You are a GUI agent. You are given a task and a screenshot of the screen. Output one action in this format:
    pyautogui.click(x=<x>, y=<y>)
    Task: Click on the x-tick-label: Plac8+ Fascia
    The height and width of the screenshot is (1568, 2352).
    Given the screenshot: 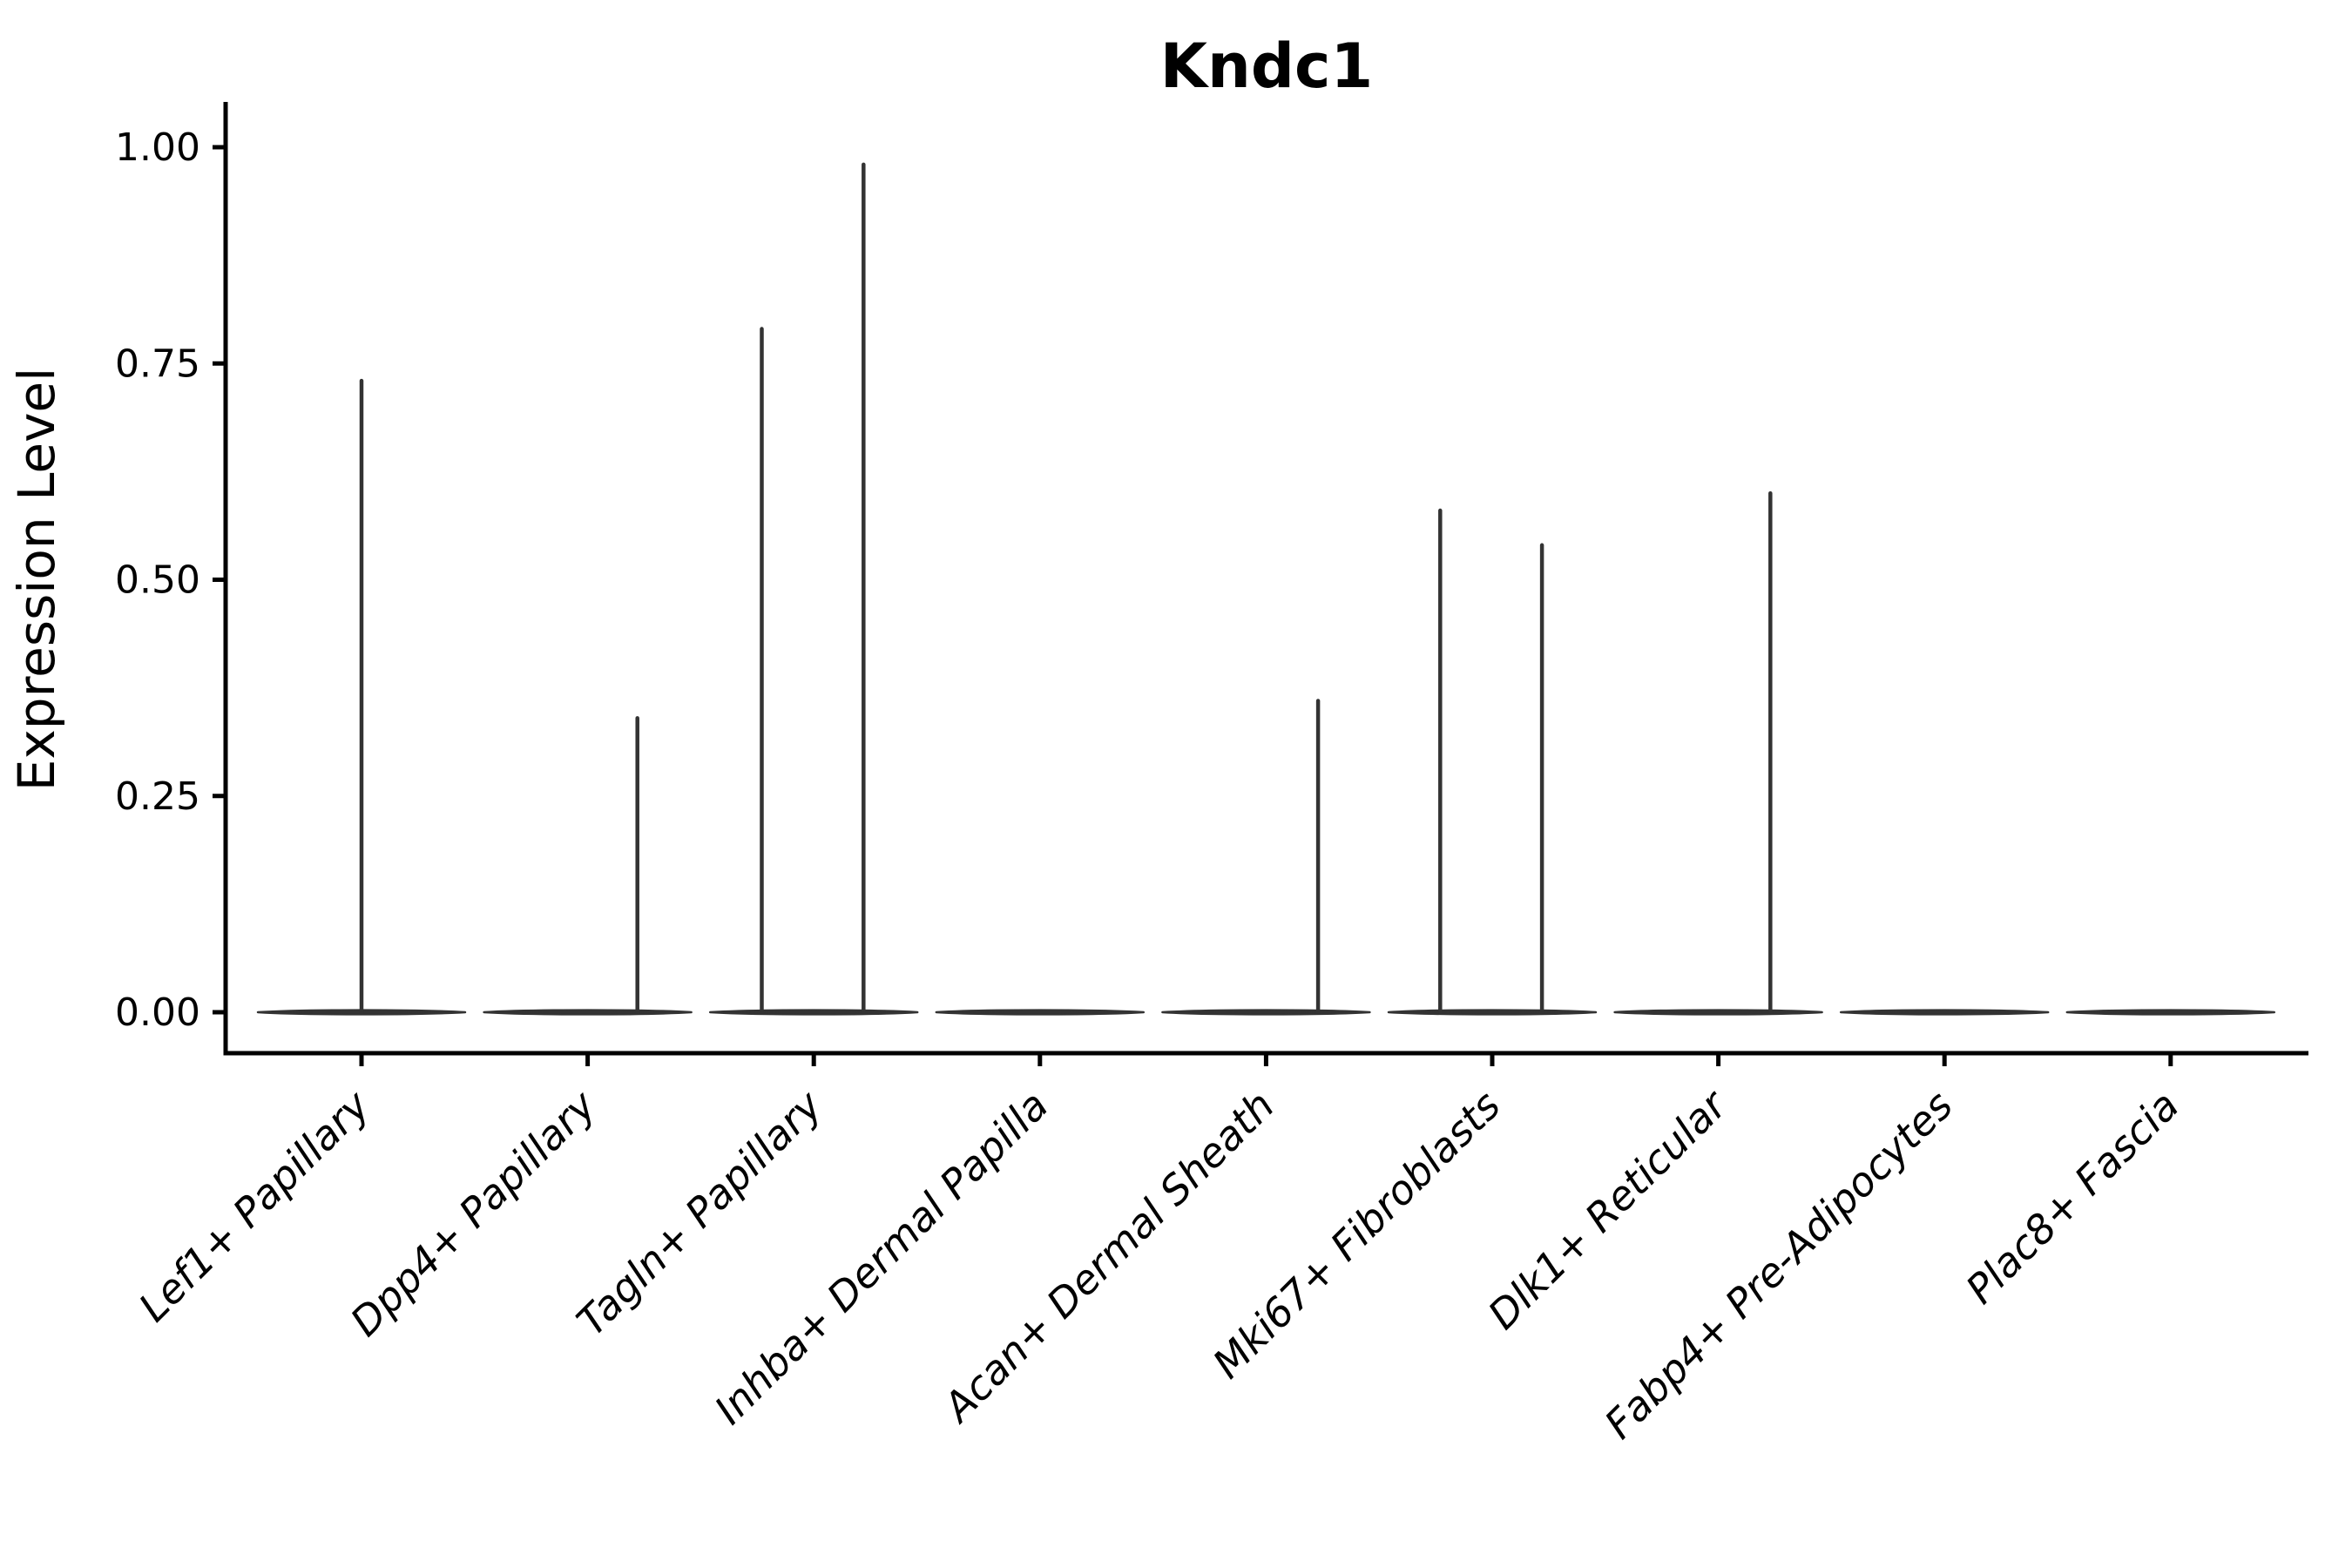 What is the action you would take?
    pyautogui.click(x=2072, y=1197)
    